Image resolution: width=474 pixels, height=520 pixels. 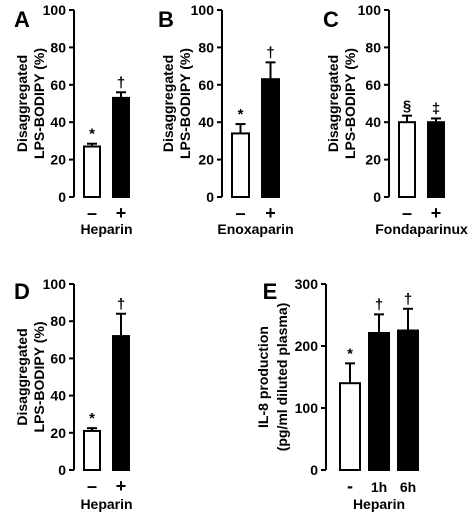 I want to click on category-label: 6h, so click(x=408, y=487).